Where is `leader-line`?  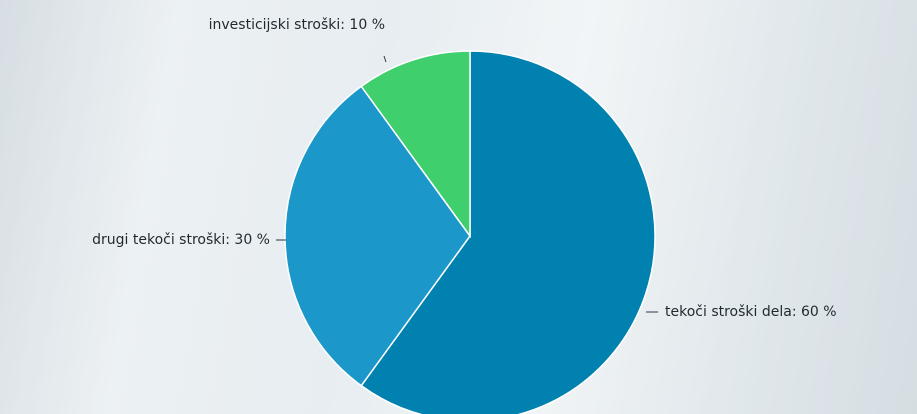 leader-line is located at coordinates (385, 59).